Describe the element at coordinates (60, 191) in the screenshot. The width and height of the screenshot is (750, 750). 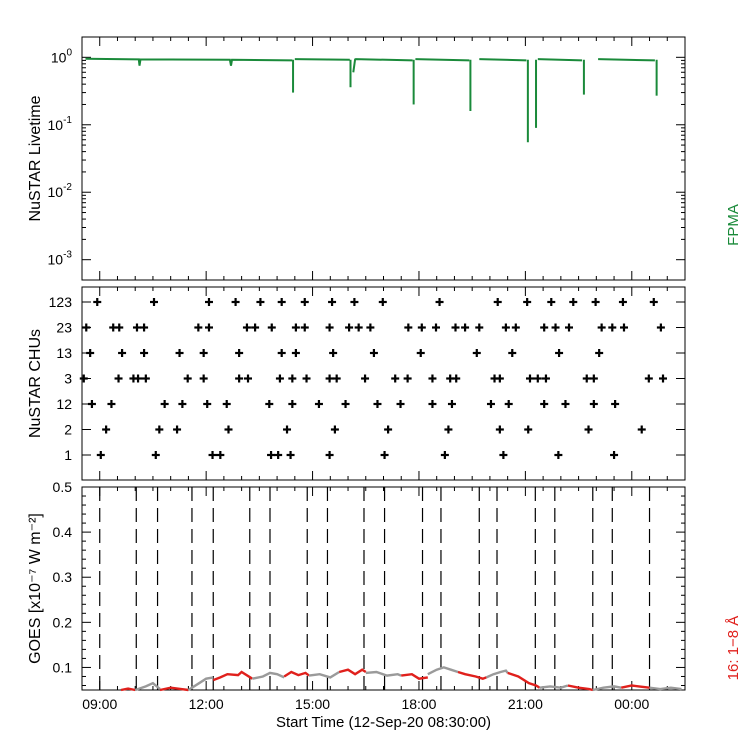
I see `livetime-ytick-label-2: 10-2` at that location.